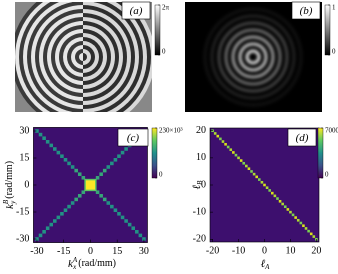 This screenshot has width=338, height=274. Describe the element at coordinates (9, 185) in the screenshot. I see `y-axis-label: kBy(rad/mm)` at that location.